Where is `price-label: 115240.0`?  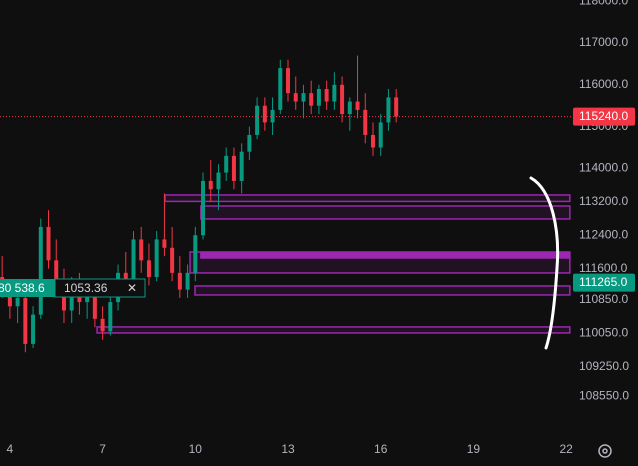 price-label: 115240.0 is located at coordinates (603, 116).